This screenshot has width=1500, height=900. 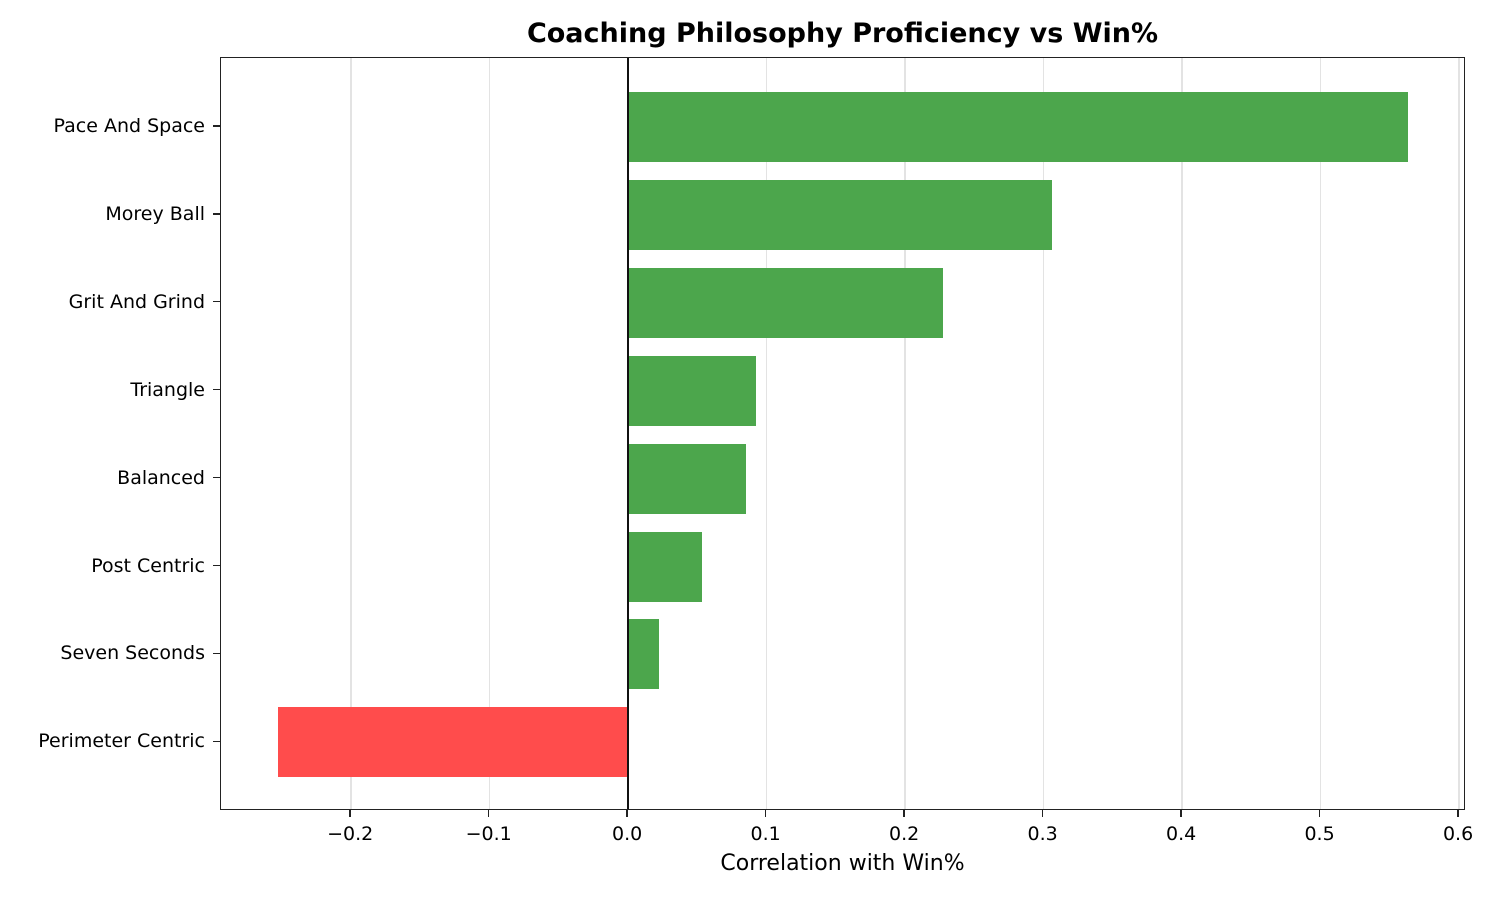 What do you see at coordinates (1018, 127) in the screenshot?
I see `bar-pace-and-space` at bounding box center [1018, 127].